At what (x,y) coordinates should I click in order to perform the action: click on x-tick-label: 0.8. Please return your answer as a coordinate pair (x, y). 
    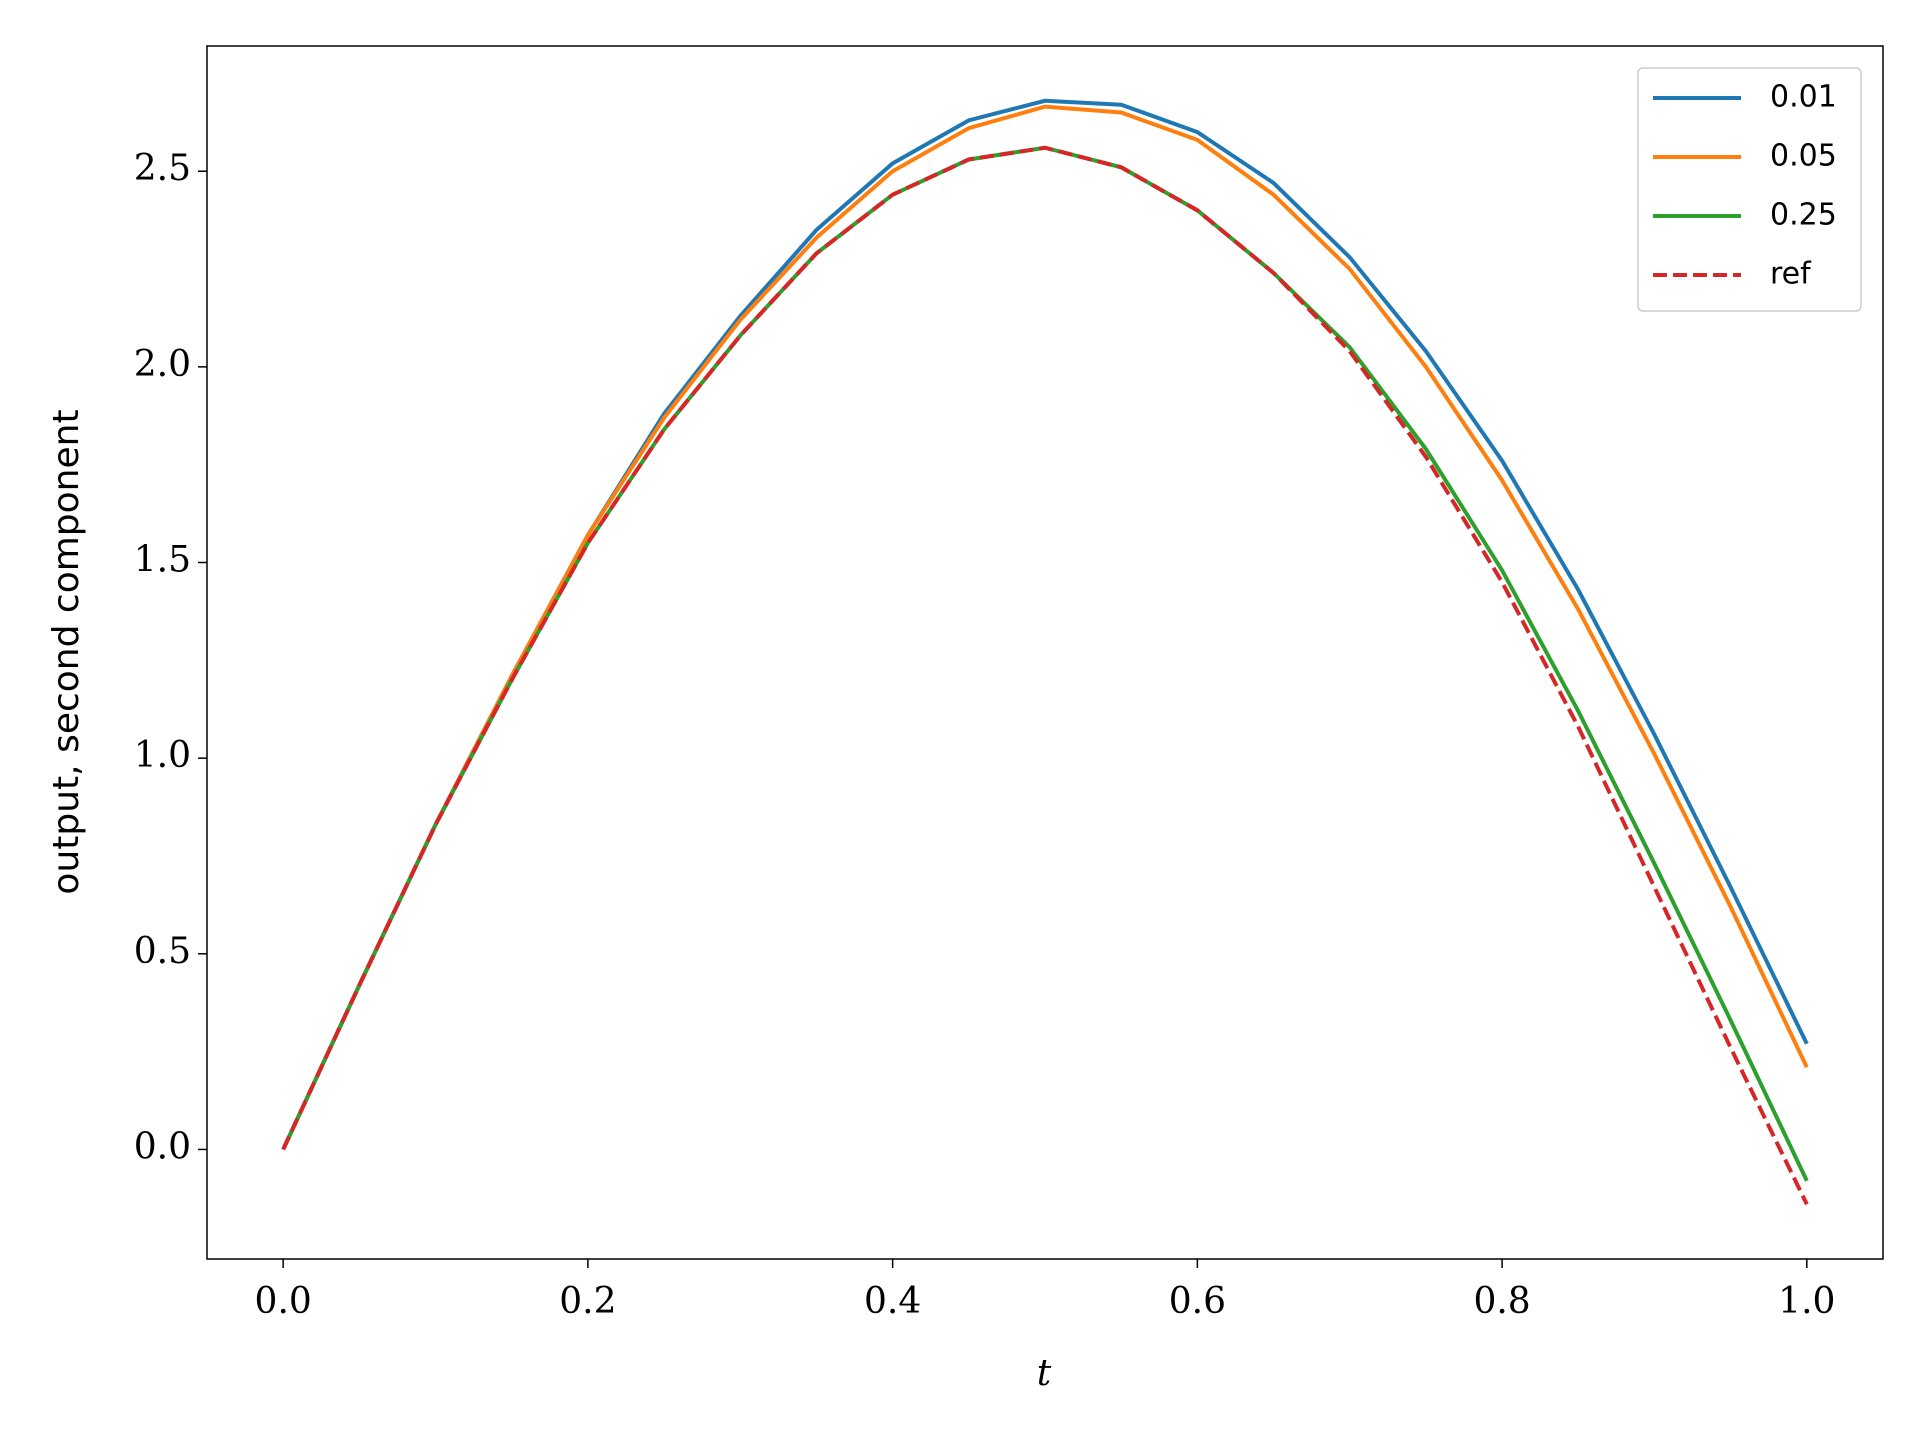
    Looking at the image, I should click on (1501, 1301).